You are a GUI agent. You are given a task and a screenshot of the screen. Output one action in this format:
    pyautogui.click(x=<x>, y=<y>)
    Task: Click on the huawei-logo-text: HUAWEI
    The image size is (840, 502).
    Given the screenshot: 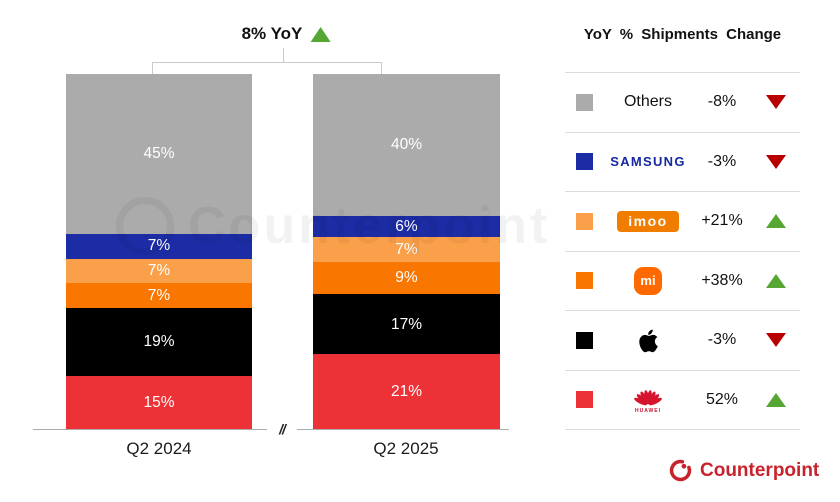 What is the action you would take?
    pyautogui.click(x=648, y=410)
    